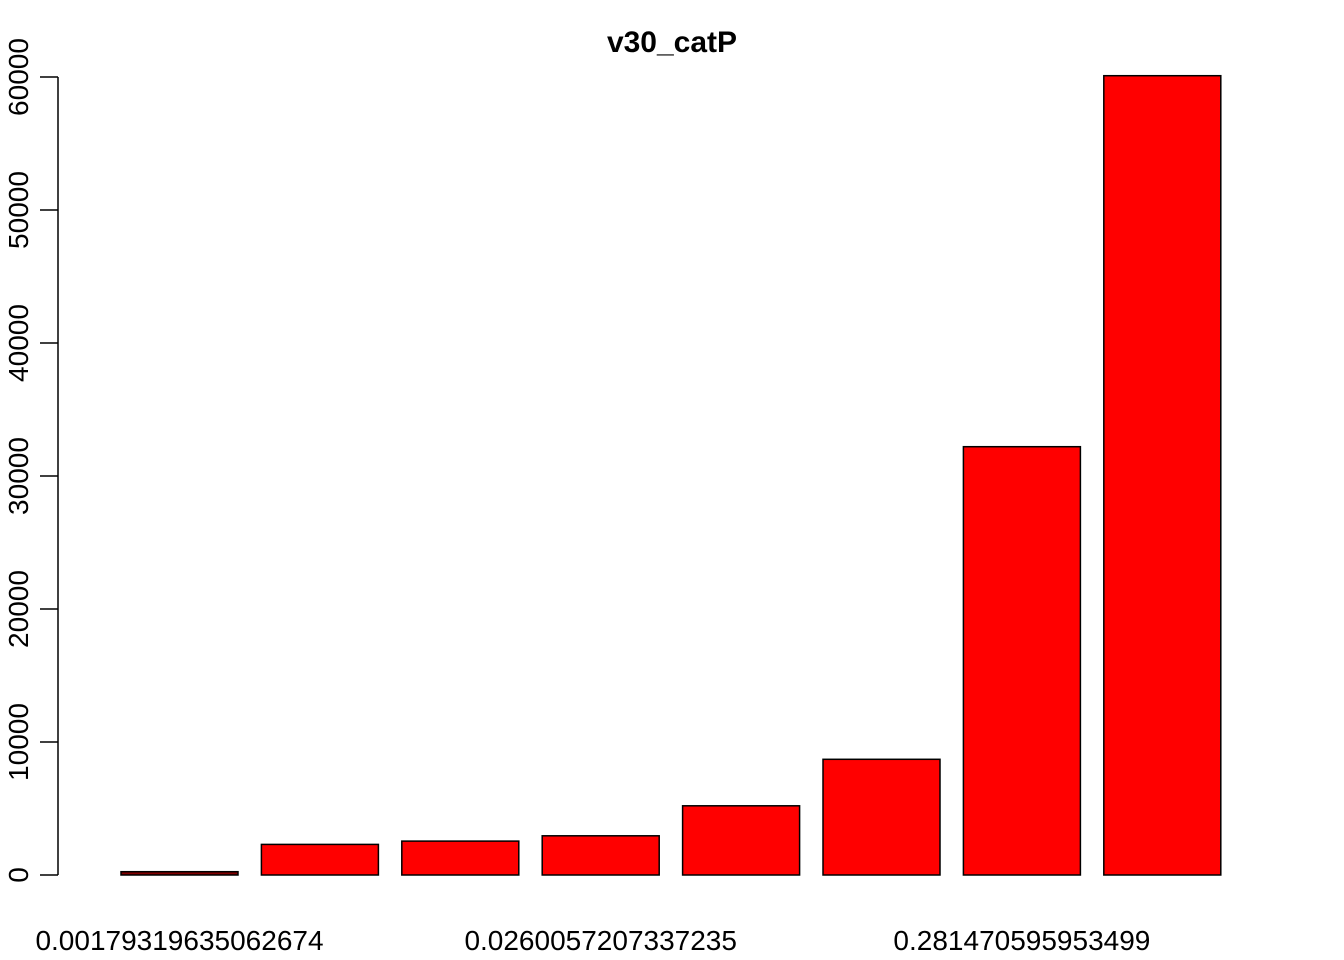 This screenshot has height=960, width=1344. I want to click on y-tick-label: 60000, so click(18, 77).